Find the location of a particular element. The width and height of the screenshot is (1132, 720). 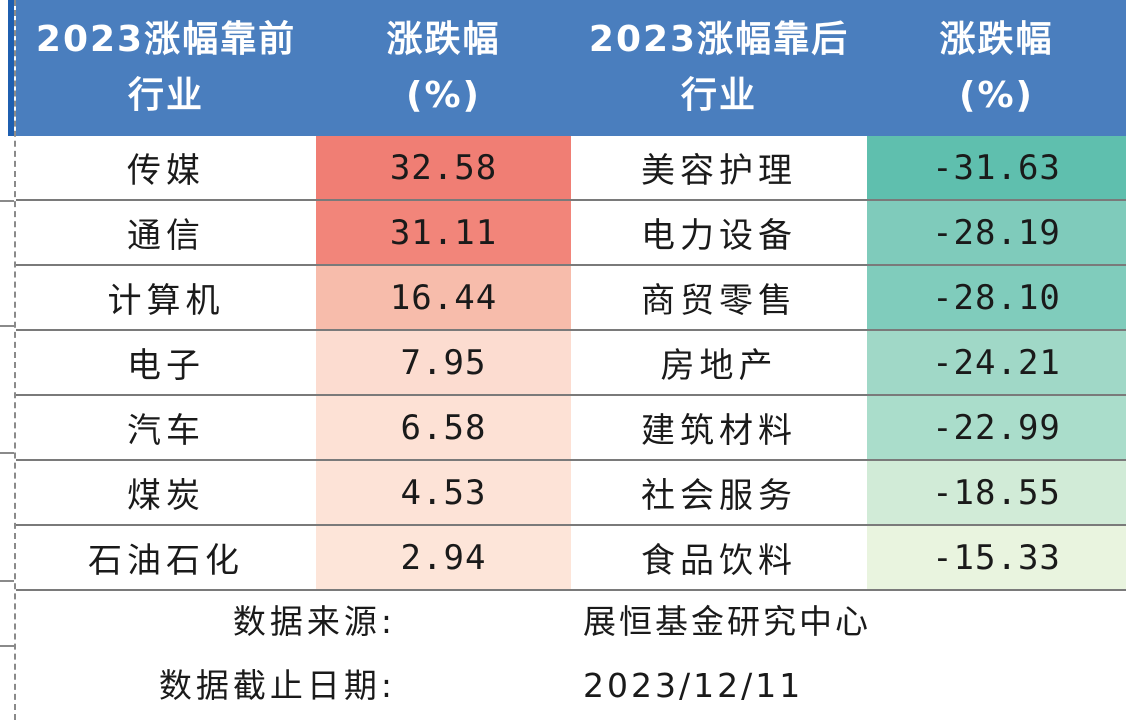

header-top-industry: 2023涨幅靠前 行业 is located at coordinates (166, 68).